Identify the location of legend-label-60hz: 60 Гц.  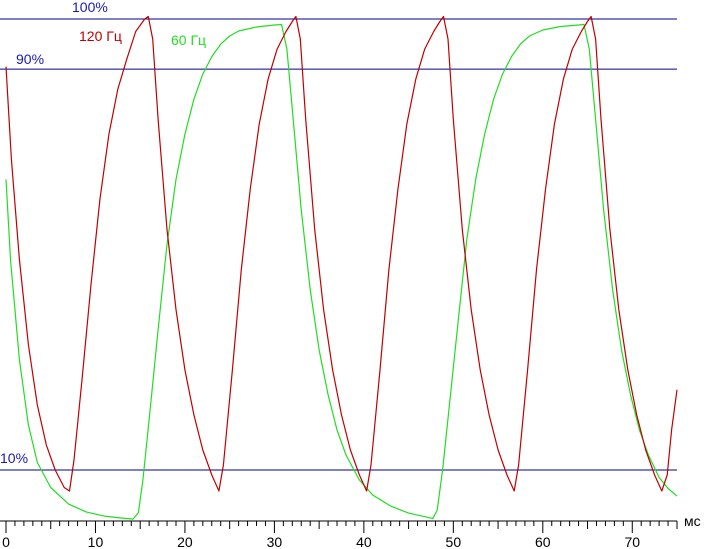
(188, 40).